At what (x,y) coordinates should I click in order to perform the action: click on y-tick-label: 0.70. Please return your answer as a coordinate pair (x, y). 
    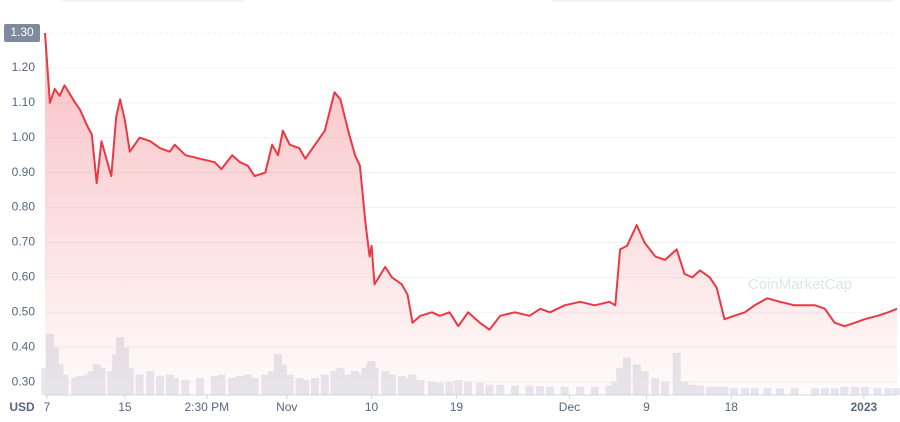
    Looking at the image, I should click on (24, 242).